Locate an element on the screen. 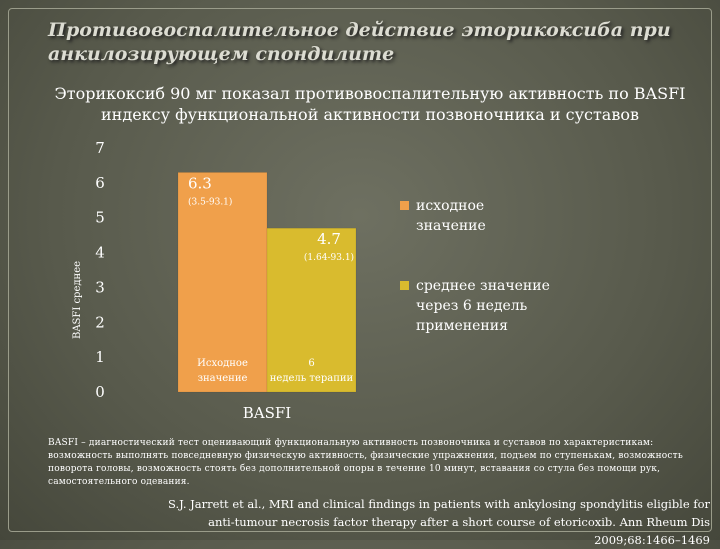  bar-category-label-0-line-2: значение is located at coordinates (223, 378).